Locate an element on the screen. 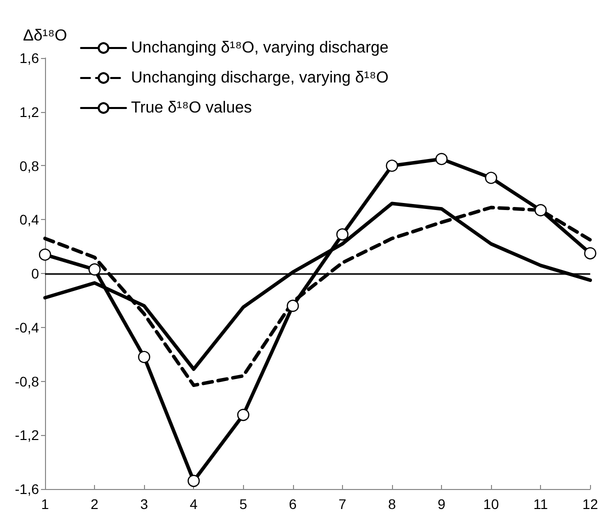  x-tick-label: 11 is located at coordinates (540, 504).